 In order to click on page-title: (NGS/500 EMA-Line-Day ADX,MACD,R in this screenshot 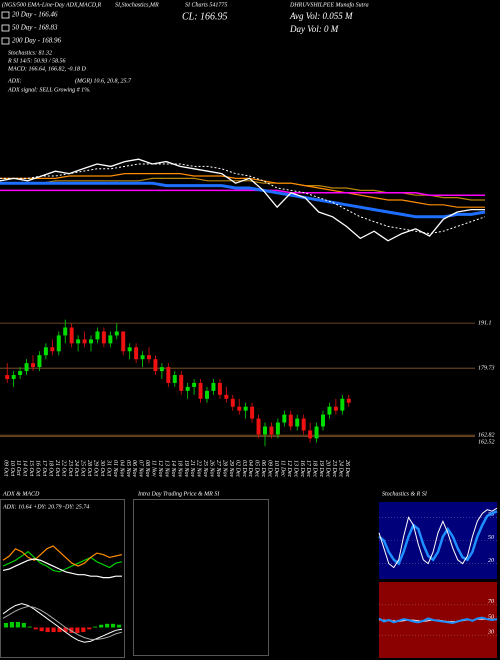, I will do `click(52, 4)`.